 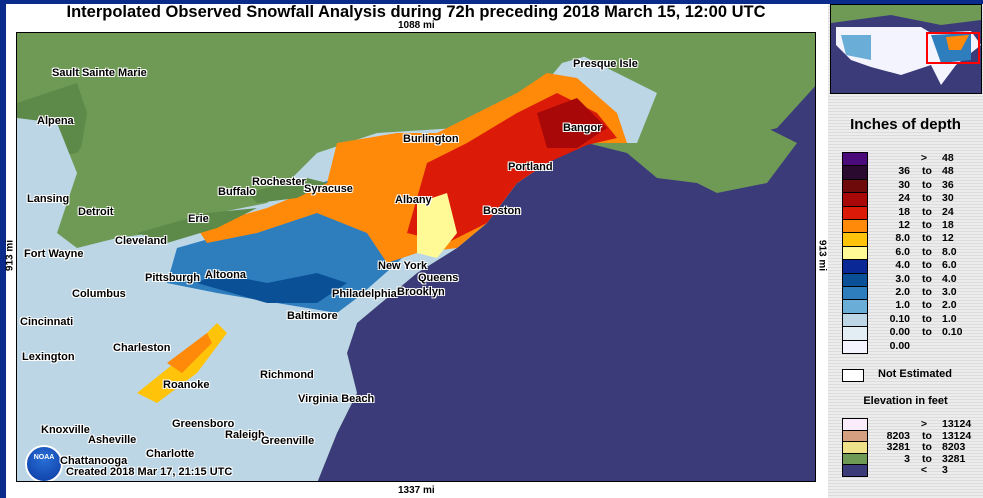 I want to click on city-label: Baltimore, so click(x=312, y=316).